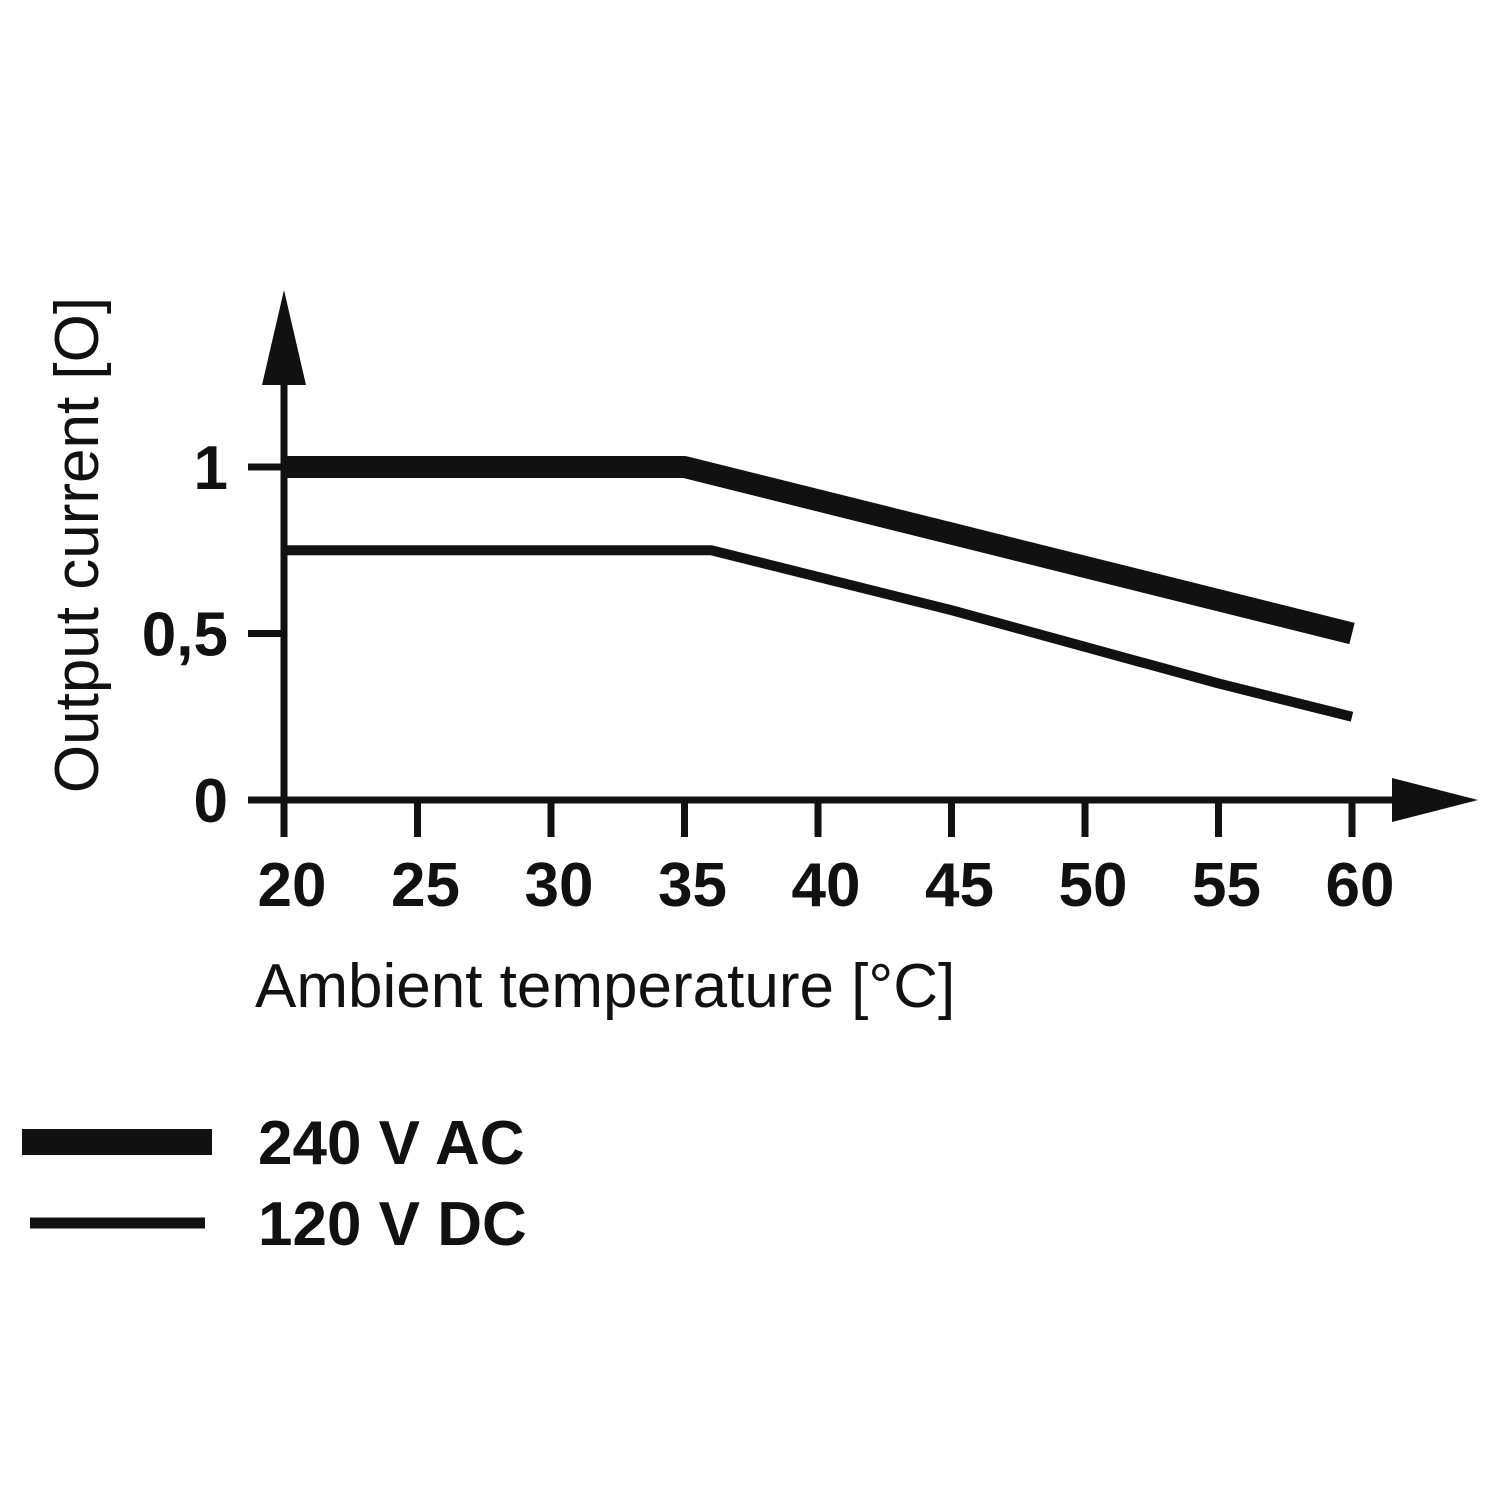 Image resolution: width=1500 pixels, height=1500 pixels. What do you see at coordinates (274, 1184) in the screenshot?
I see `legend: 240 V AC 120 V DC` at bounding box center [274, 1184].